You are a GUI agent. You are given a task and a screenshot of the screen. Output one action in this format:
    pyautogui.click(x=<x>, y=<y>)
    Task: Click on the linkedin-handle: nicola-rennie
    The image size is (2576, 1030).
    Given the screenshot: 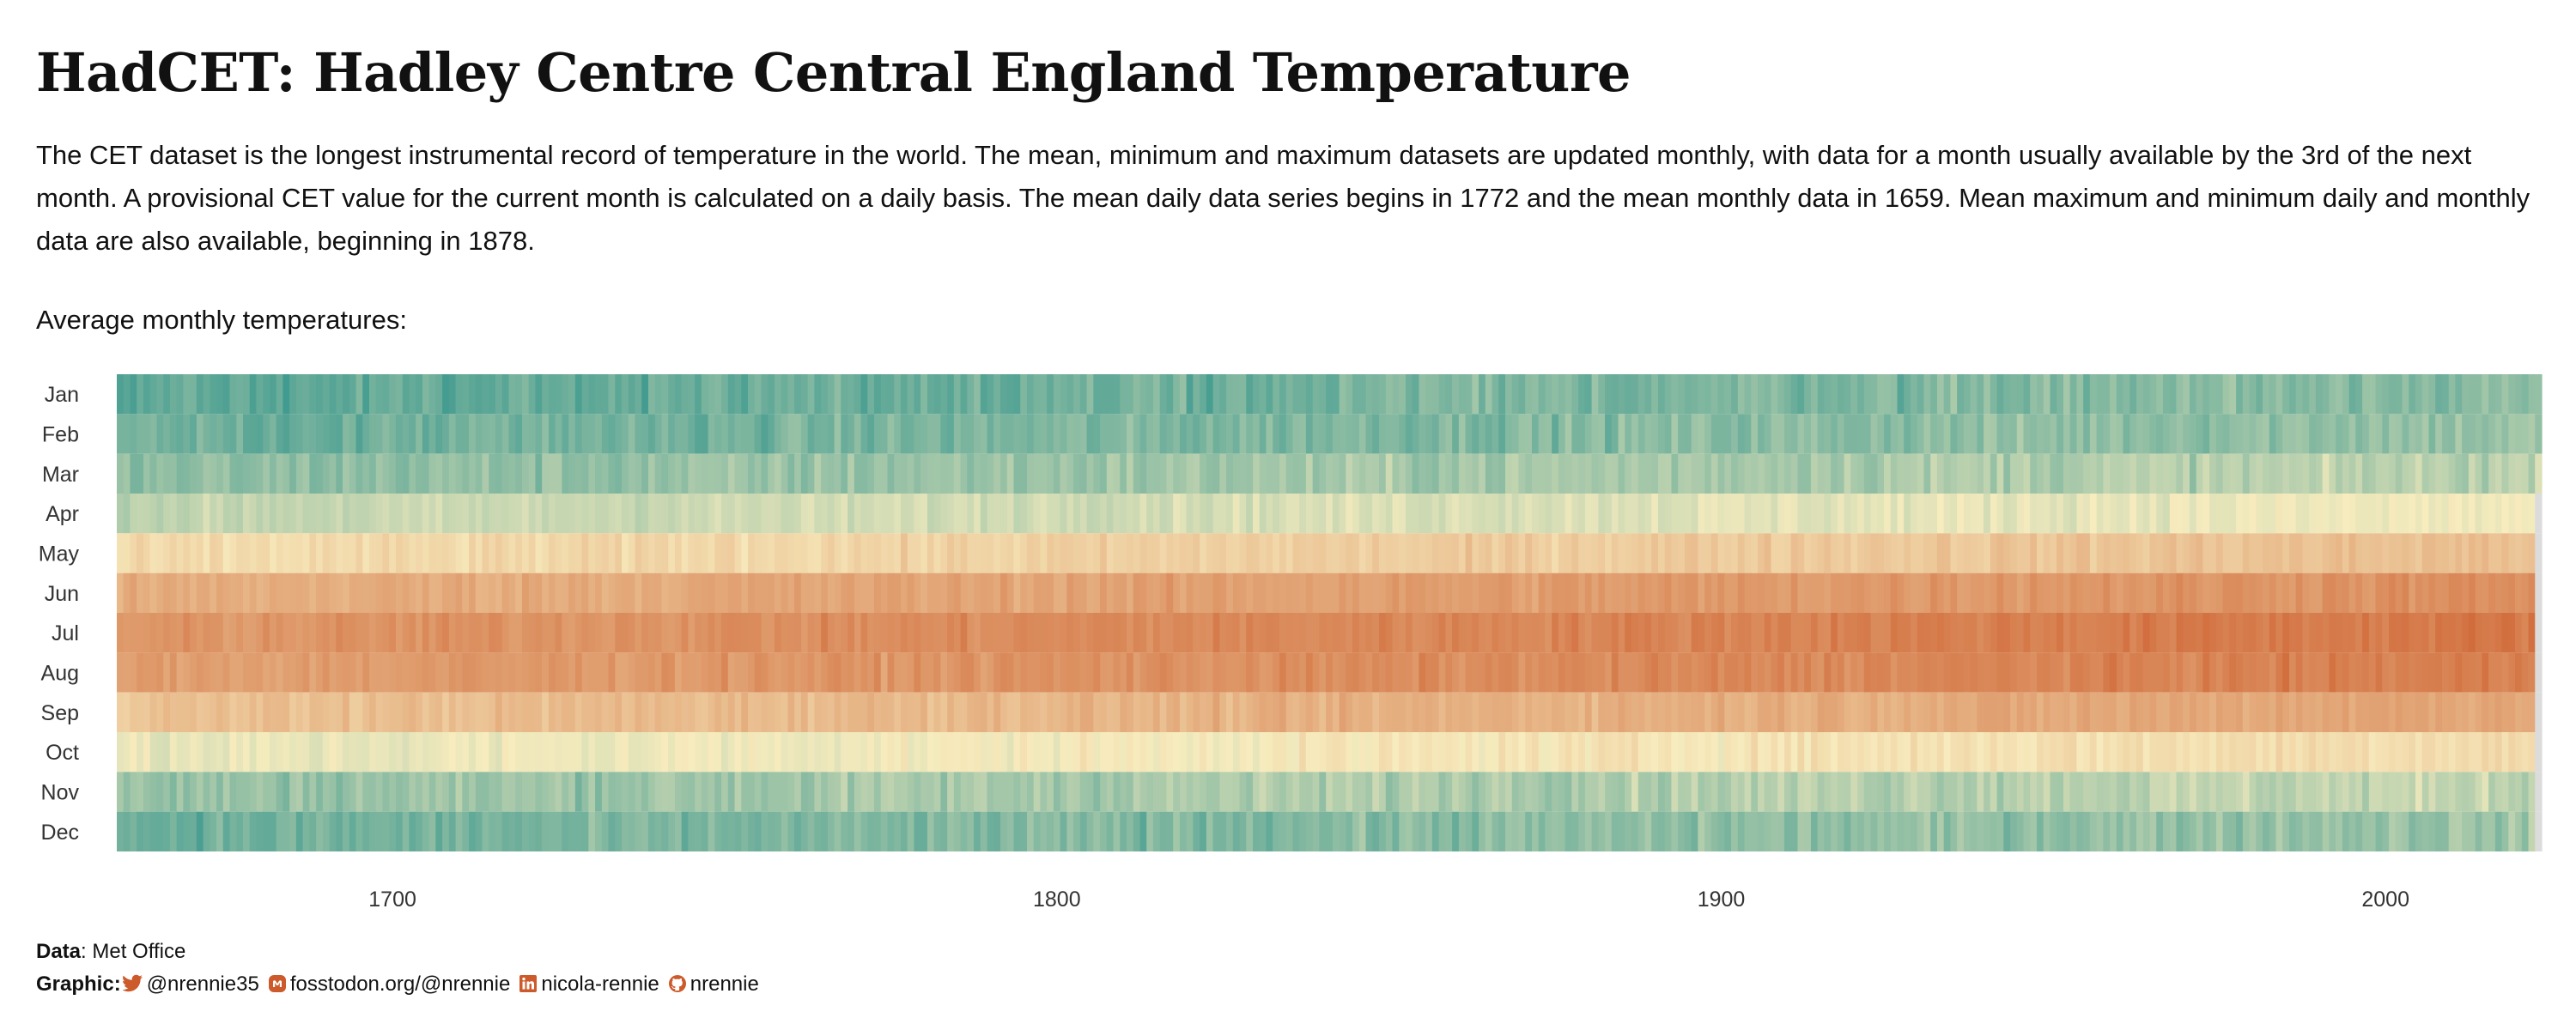 What is the action you would take?
    pyautogui.click(x=600, y=984)
    